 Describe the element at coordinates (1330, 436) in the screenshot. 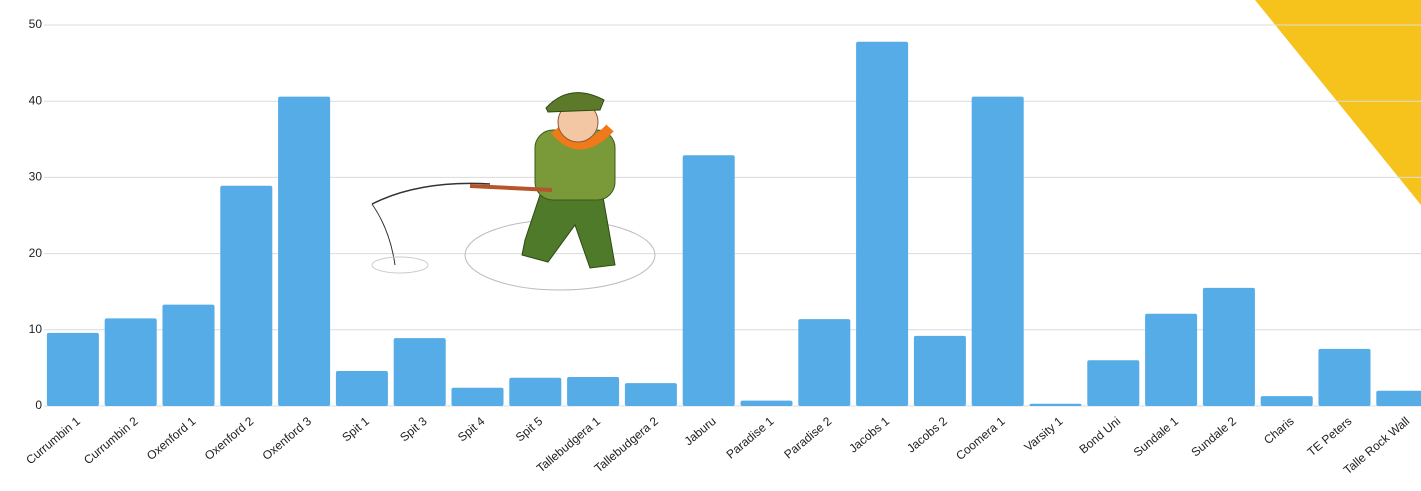

I see `x-tick-label: TE Peters` at that location.